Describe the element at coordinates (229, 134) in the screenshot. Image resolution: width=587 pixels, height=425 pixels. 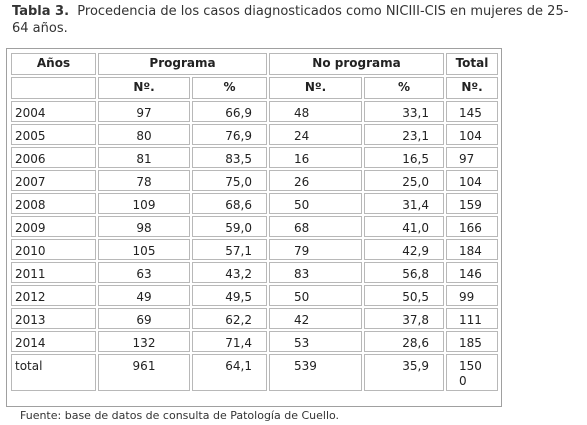
I see `cell-pct-programa: 76,9` at that location.